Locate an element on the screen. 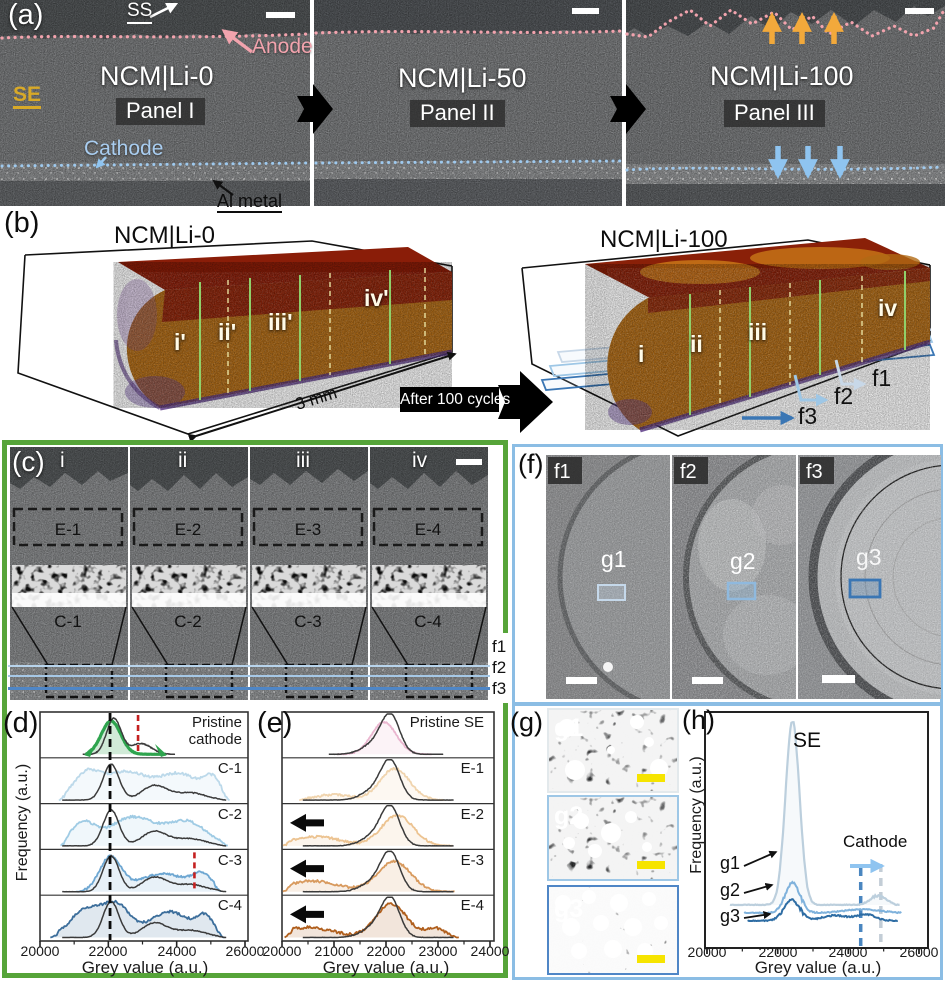  d-tick: 26000 is located at coordinates (245, 951).